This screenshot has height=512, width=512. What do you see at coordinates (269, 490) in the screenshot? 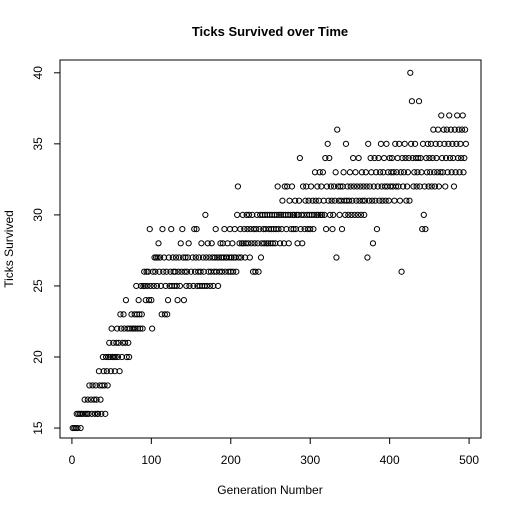
I see `x-axis-title: Generation Number` at bounding box center [269, 490].